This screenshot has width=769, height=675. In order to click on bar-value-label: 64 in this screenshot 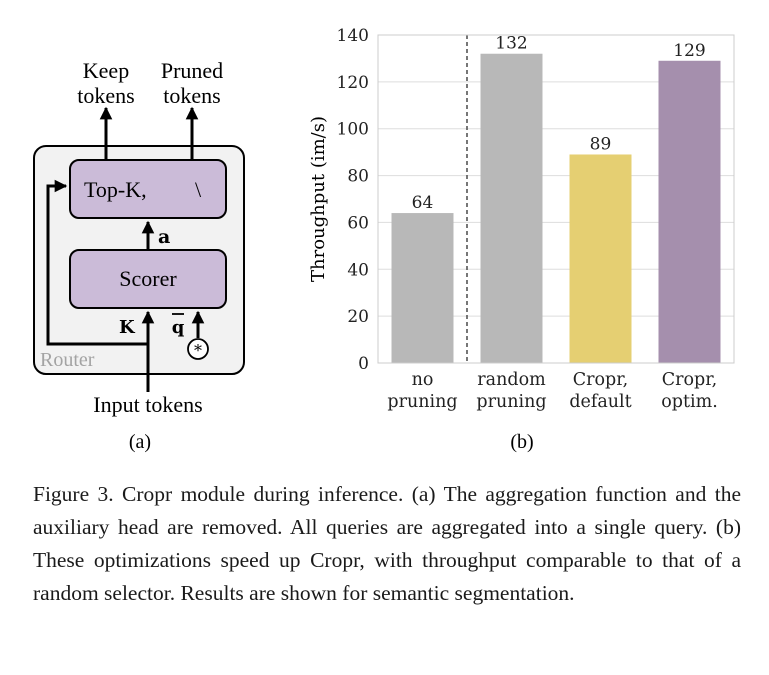, I will do `click(423, 203)`.